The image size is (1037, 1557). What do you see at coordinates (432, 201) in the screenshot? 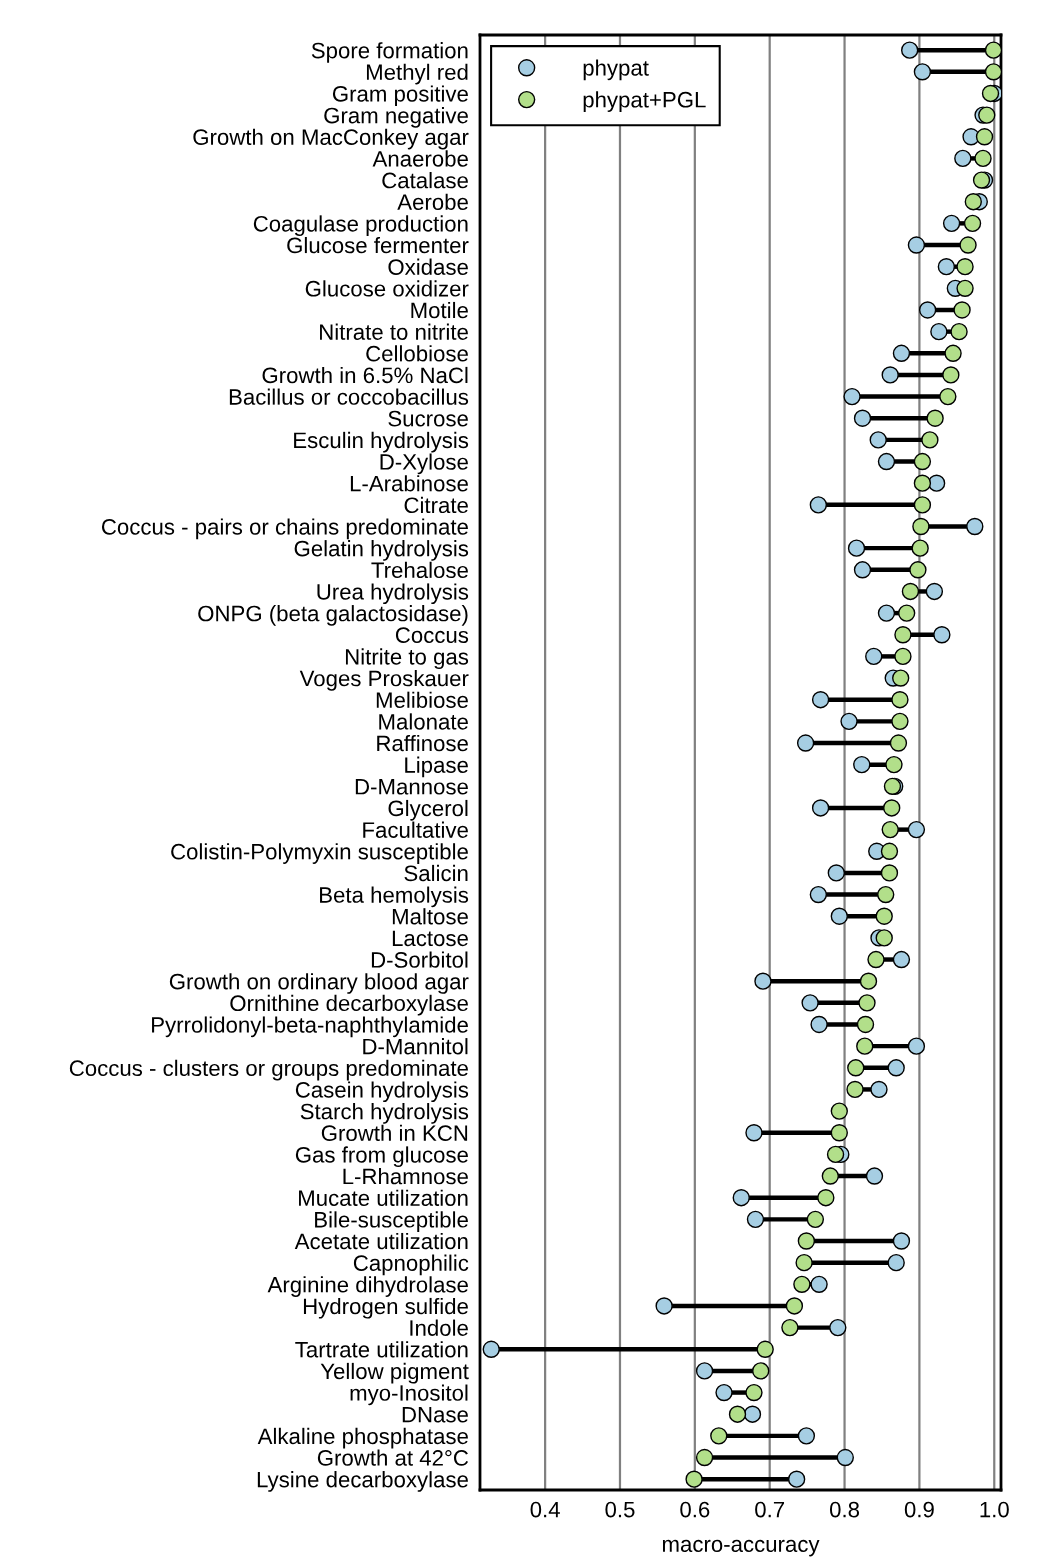
I see `y-tick-label: Aerobe` at bounding box center [432, 201].